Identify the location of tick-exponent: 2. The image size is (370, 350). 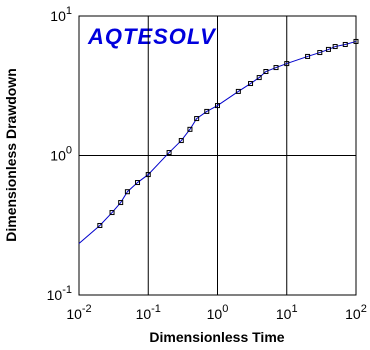
(364, 309).